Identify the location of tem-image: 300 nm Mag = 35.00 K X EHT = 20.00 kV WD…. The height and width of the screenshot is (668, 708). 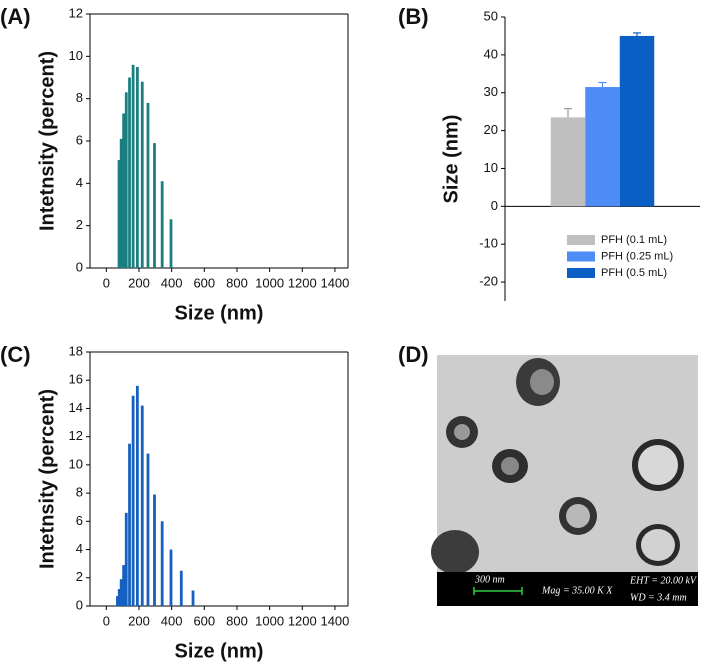
(564, 480).